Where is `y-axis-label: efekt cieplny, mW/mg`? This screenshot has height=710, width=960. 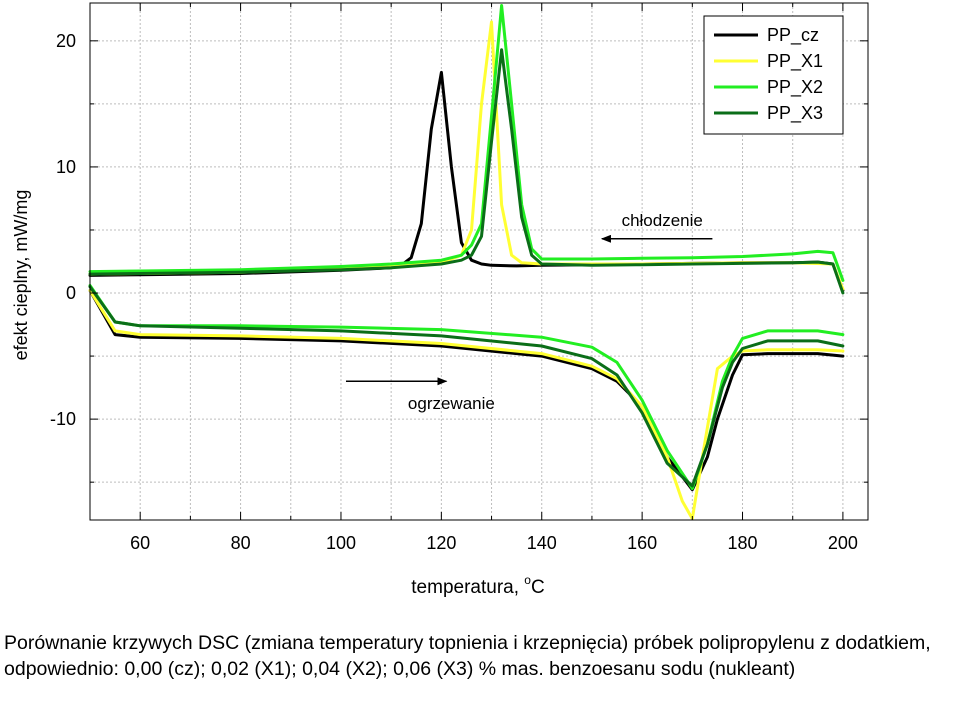 y-axis-label: efekt cieplny, mW/mg is located at coordinates (21, 275).